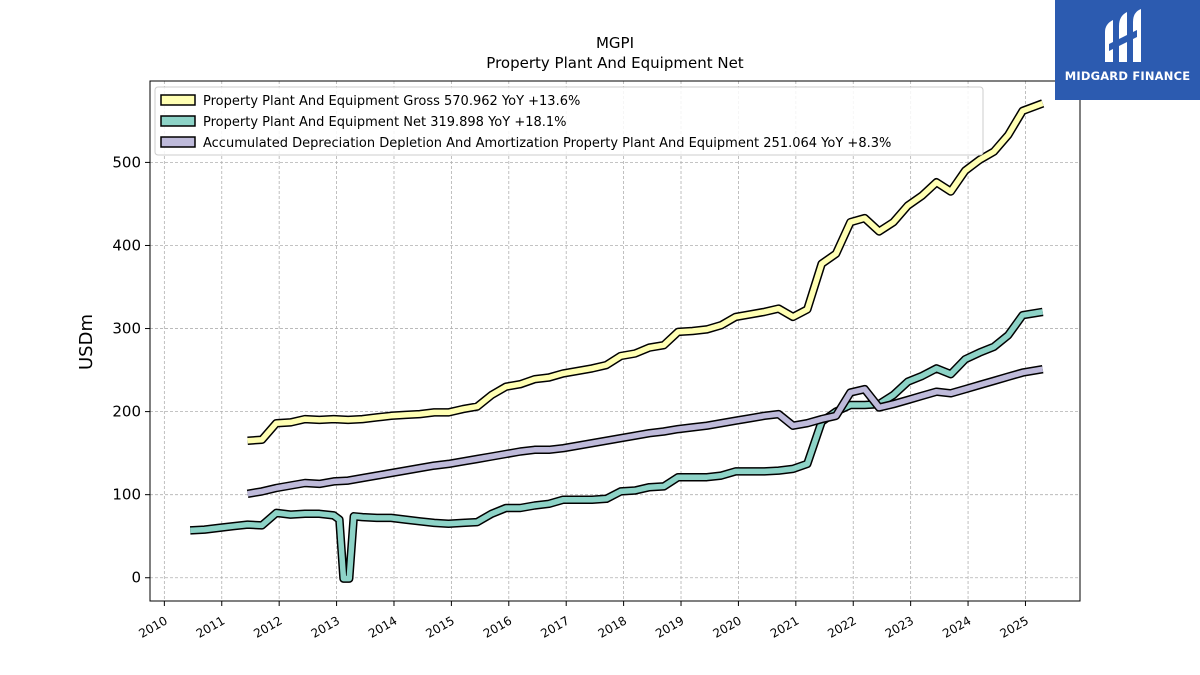 This screenshot has width=1200, height=675. What do you see at coordinates (267, 626) in the screenshot?
I see `x-tick-label: 2012` at bounding box center [267, 626].